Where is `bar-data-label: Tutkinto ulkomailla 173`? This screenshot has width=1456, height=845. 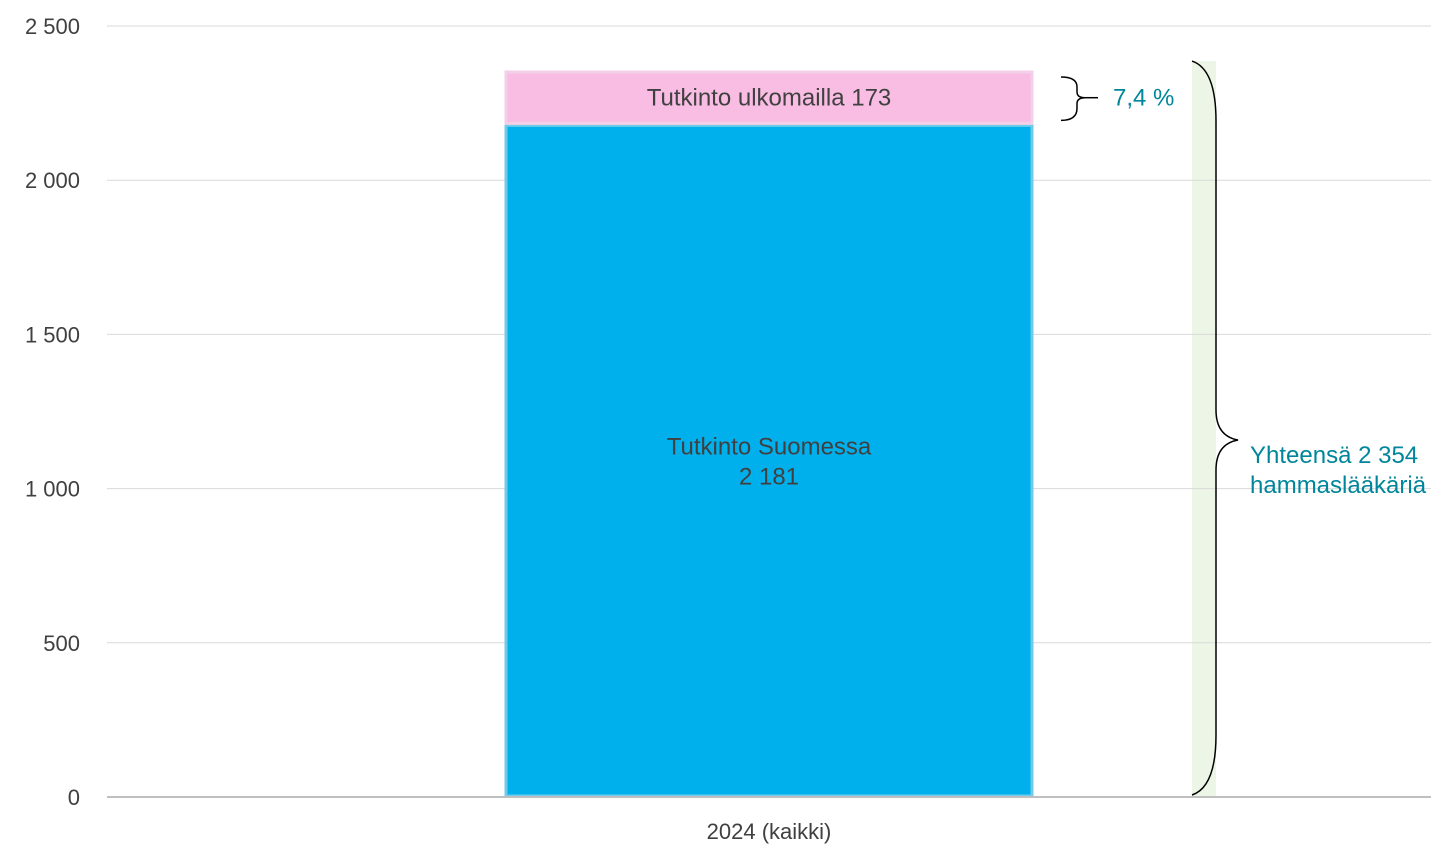
bar-data-label: Tutkinto ulkomailla 173 is located at coordinates (769, 98).